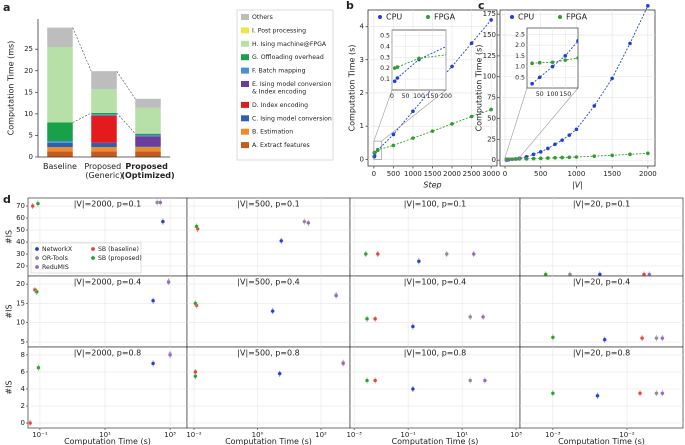  I want to click on legend-label: C. Ising model conversion, so click(292, 118).